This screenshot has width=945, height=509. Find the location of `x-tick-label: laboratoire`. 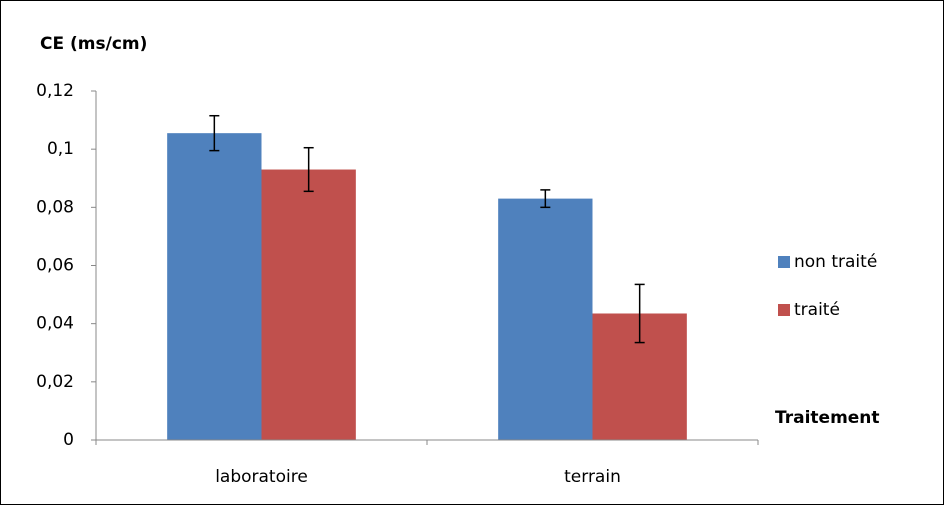

x-tick-label: laboratoire is located at coordinates (261, 477).